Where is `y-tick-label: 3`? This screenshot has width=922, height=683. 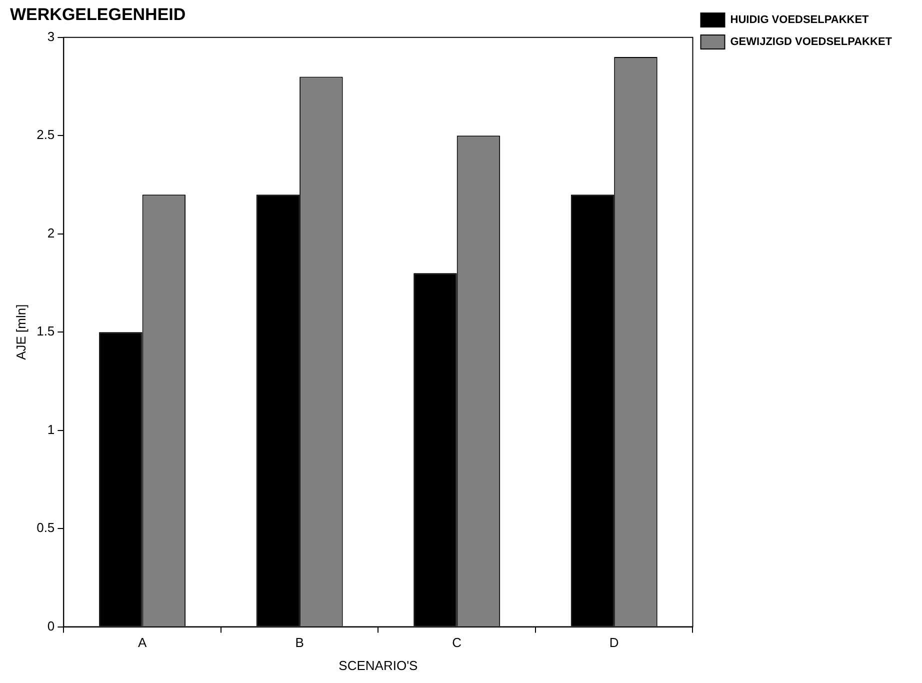
y-tick-label: 3 is located at coordinates (51, 36).